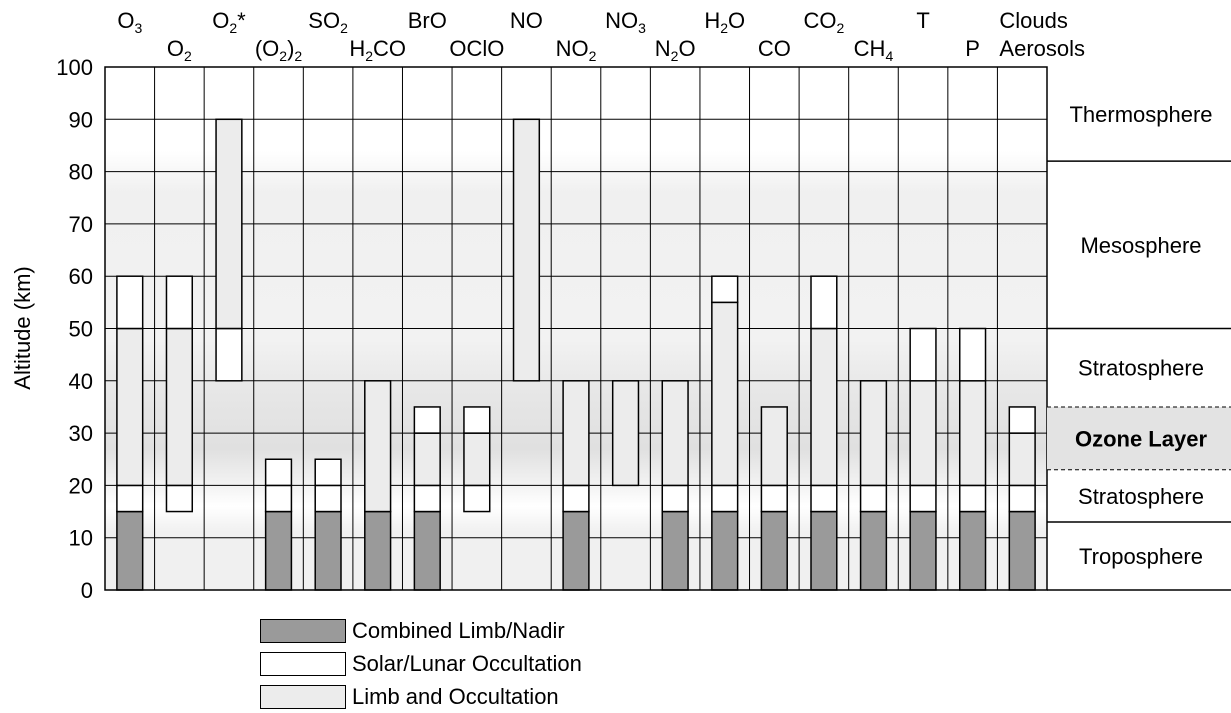 The image size is (1231, 713). I want to click on x-label: Clouds, so click(1033, 20).